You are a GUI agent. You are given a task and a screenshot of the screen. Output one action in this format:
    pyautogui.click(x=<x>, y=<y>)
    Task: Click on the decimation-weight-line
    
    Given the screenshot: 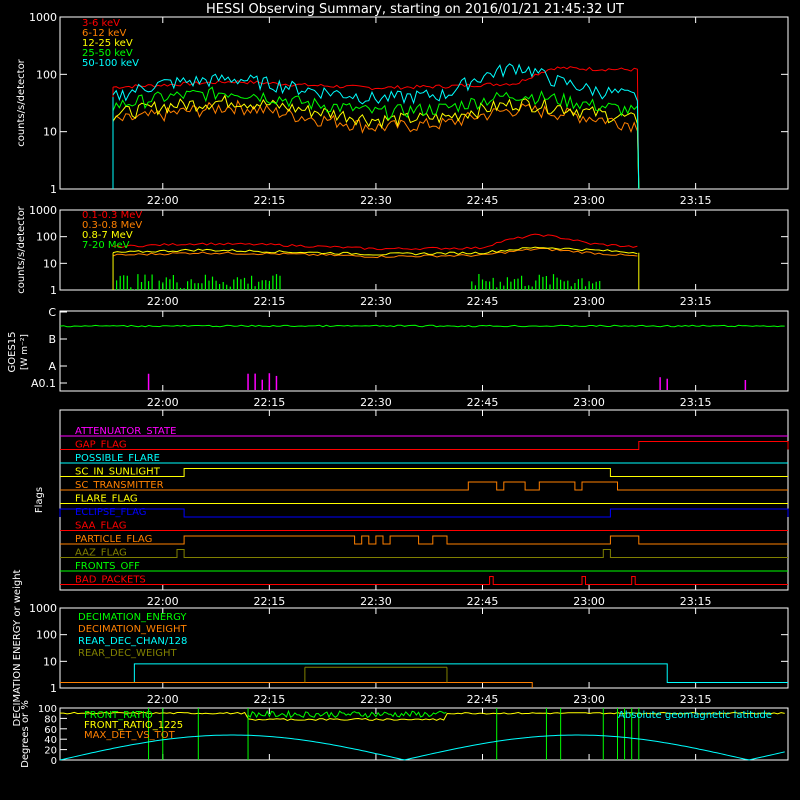 What is the action you would take?
    pyautogui.click(x=296, y=685)
    